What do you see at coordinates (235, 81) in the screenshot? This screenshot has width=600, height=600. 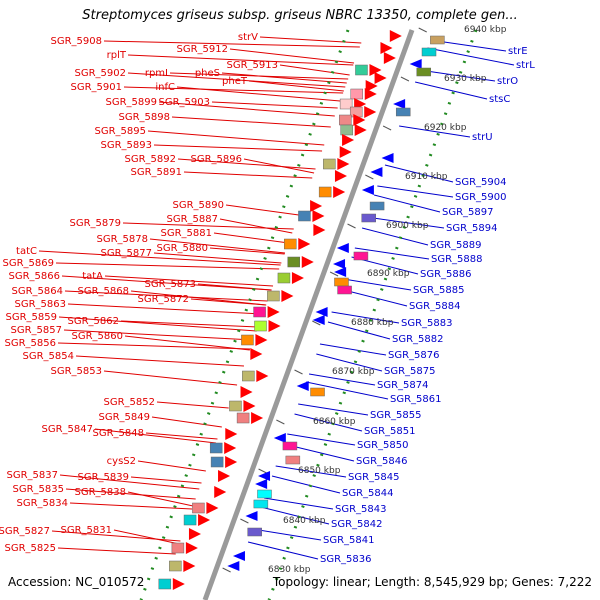 I see `gene-label-phet: pheT` at bounding box center [235, 81].